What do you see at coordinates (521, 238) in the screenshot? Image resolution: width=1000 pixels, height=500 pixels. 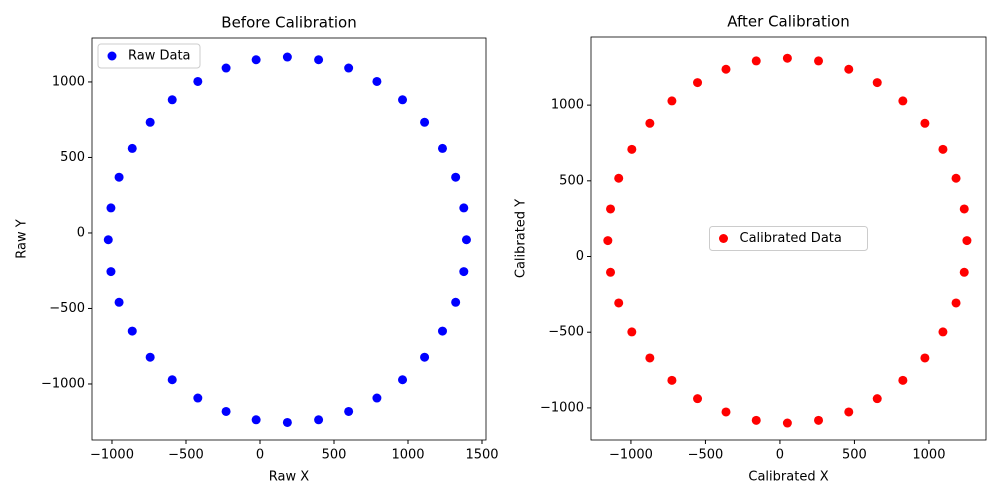 I see `y-axis-label: Calibrated Y` at bounding box center [521, 238].